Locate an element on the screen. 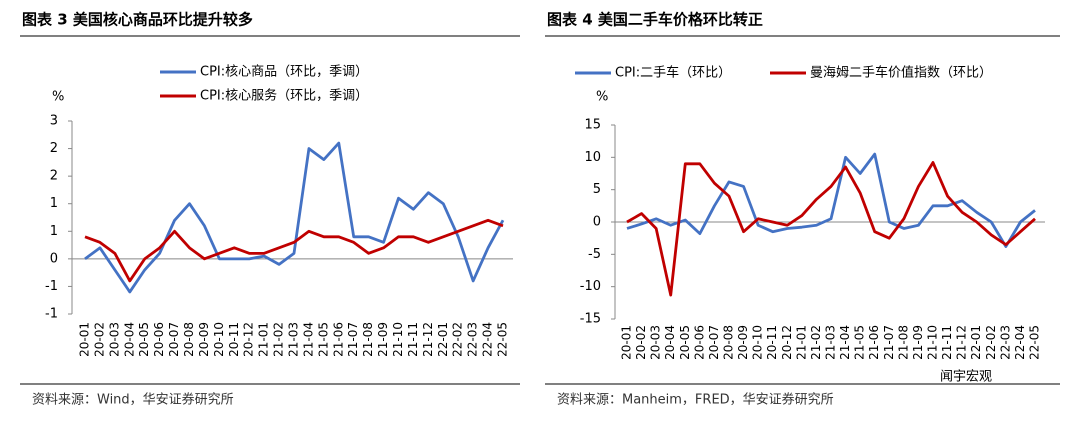  legend-label: 曼海姆二手车价值指数（环比） is located at coordinates (901, 73).